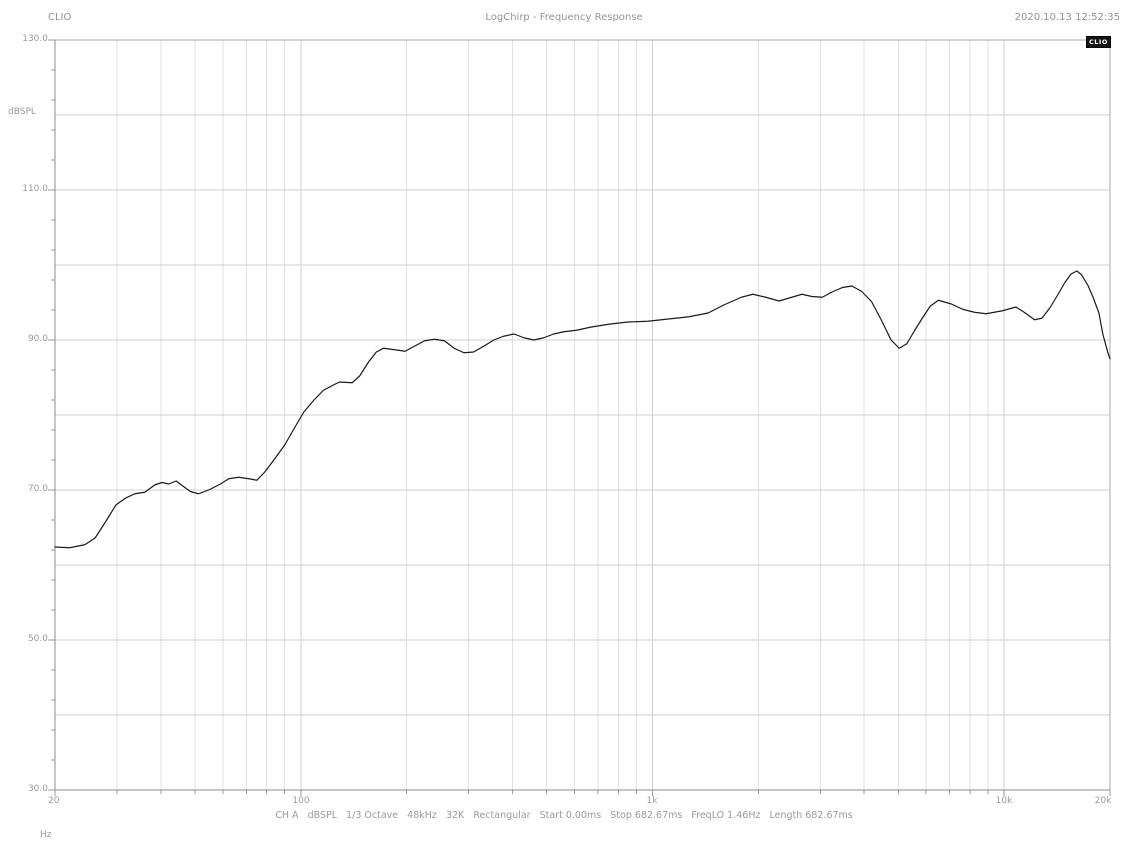  What do you see at coordinates (1098, 42) in the screenshot?
I see `clio-badge: CLIO` at bounding box center [1098, 42].